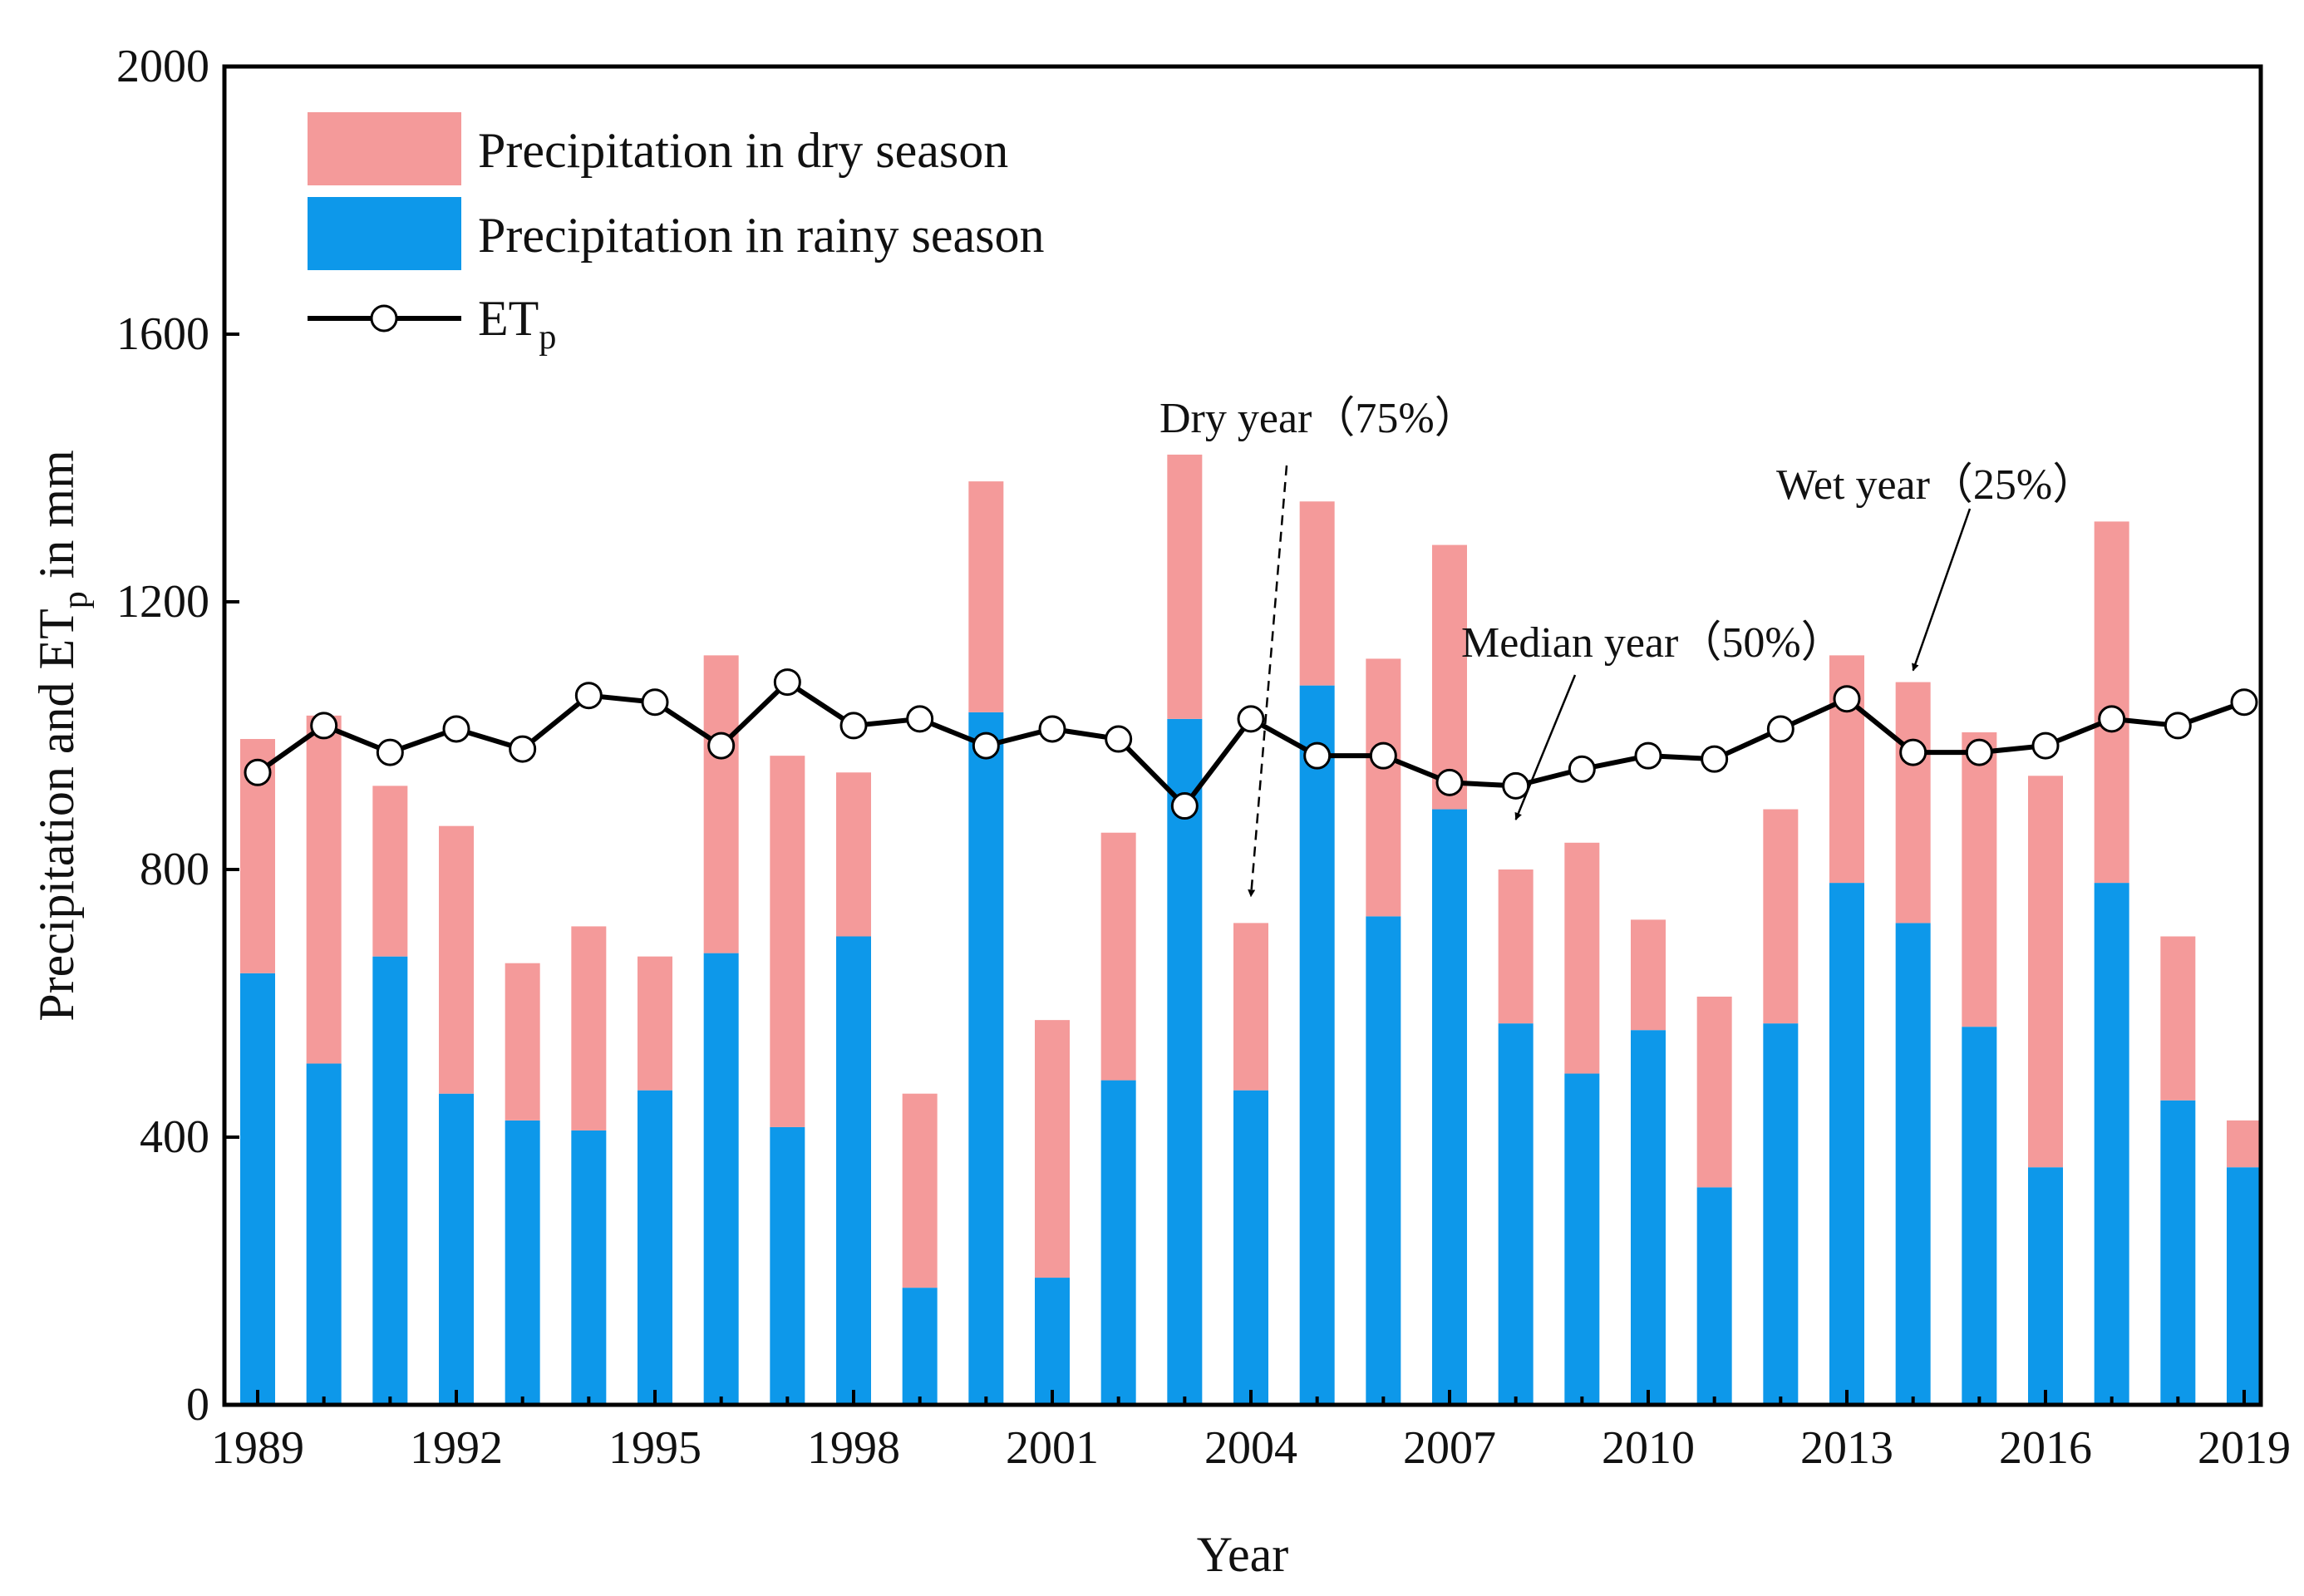 The height and width of the screenshot is (1596, 2304). Describe the element at coordinates (1781, 1214) in the screenshot. I see `bar-rainy-2012` at that location.